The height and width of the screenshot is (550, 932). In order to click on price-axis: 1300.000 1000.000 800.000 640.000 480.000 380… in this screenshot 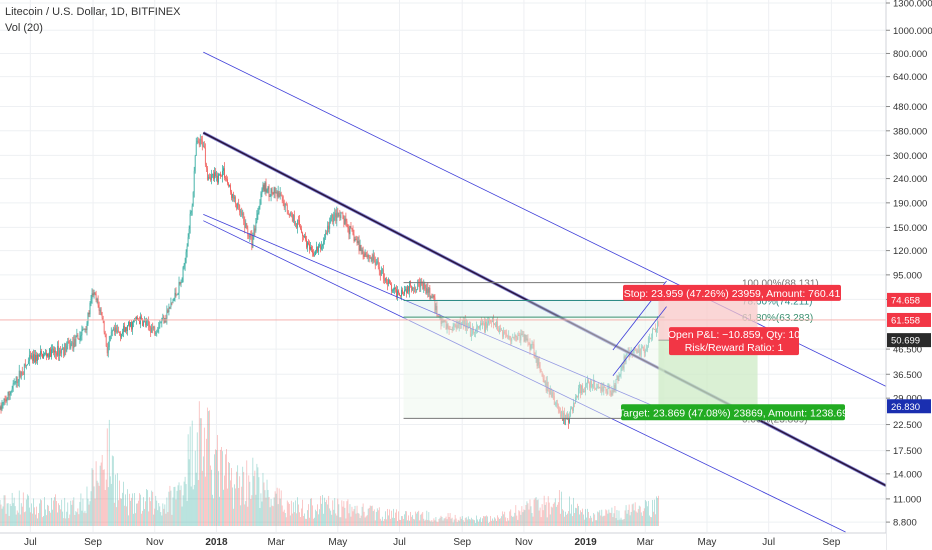, I will do `click(908, 275)`.